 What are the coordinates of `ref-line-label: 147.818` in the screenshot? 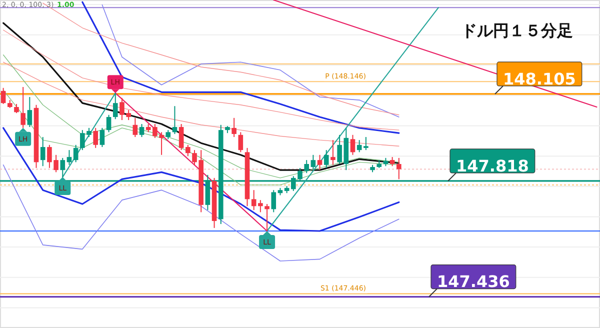 It's located at (492, 166).